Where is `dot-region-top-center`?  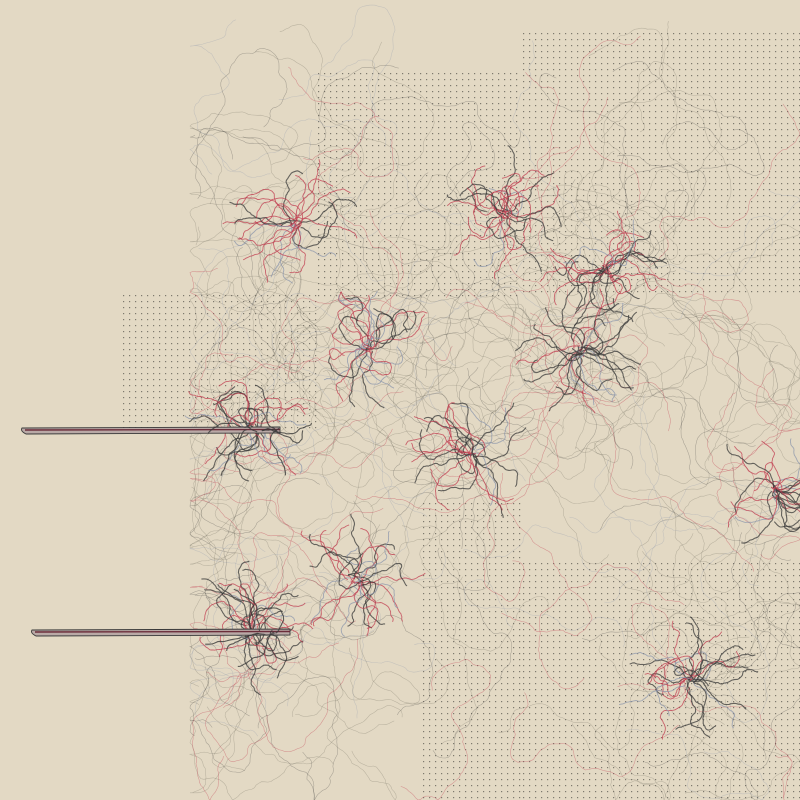
dot-region-top-center is located at coordinates (418, 185).